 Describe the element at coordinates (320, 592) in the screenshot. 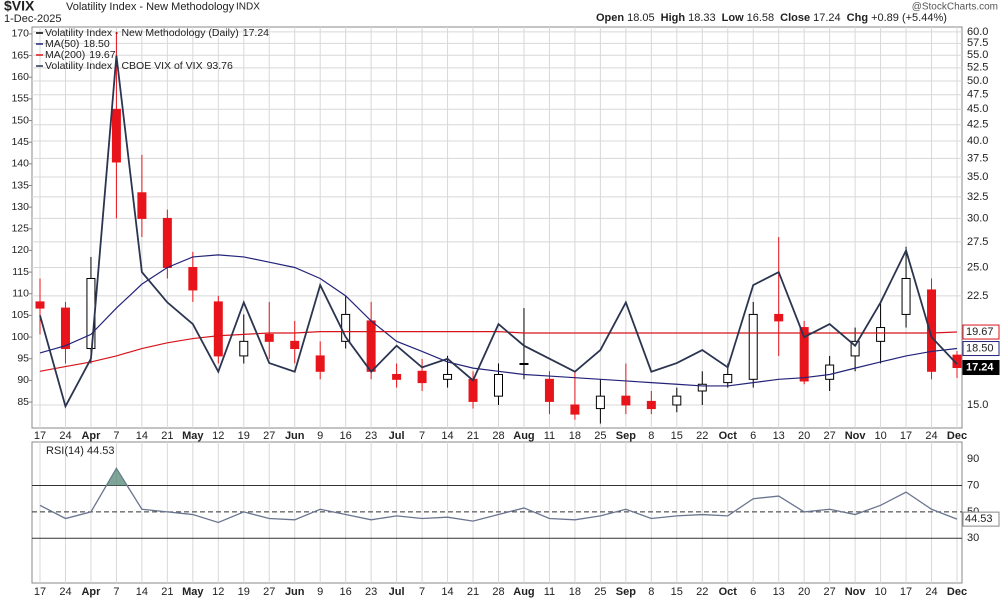

I see `x-tick-label: 9` at that location.